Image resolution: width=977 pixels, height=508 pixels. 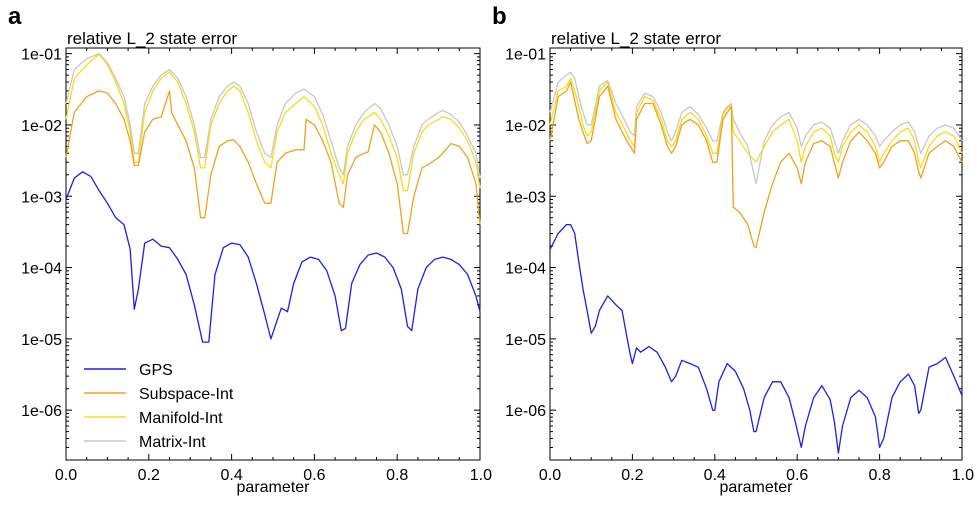 I want to click on panel-letter: a, so click(x=15, y=16).